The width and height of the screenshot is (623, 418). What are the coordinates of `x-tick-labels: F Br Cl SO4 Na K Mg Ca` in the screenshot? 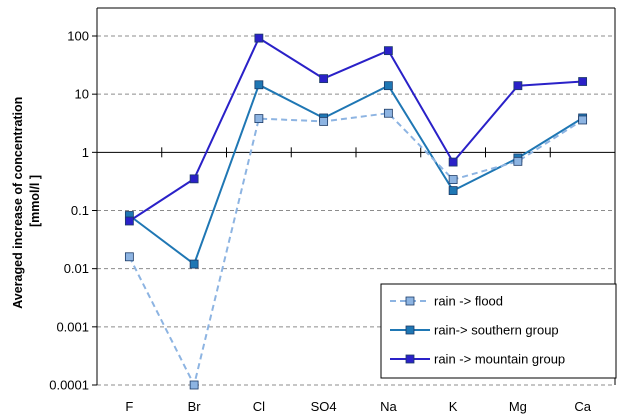 It's located at (358, 406).